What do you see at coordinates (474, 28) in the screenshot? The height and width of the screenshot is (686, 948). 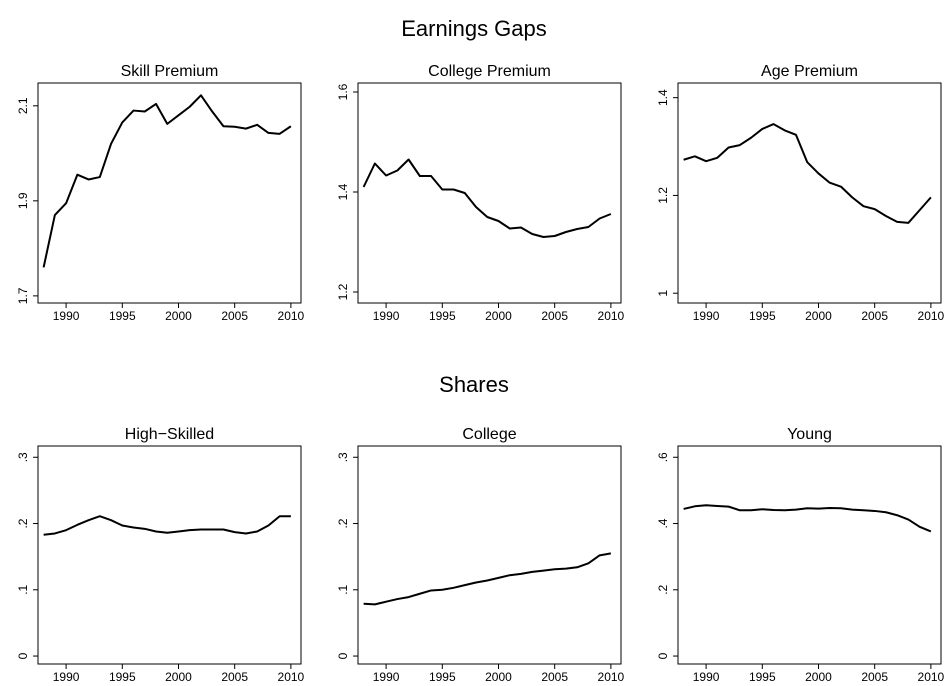 I see `section-title: Earnings Gaps` at bounding box center [474, 28].